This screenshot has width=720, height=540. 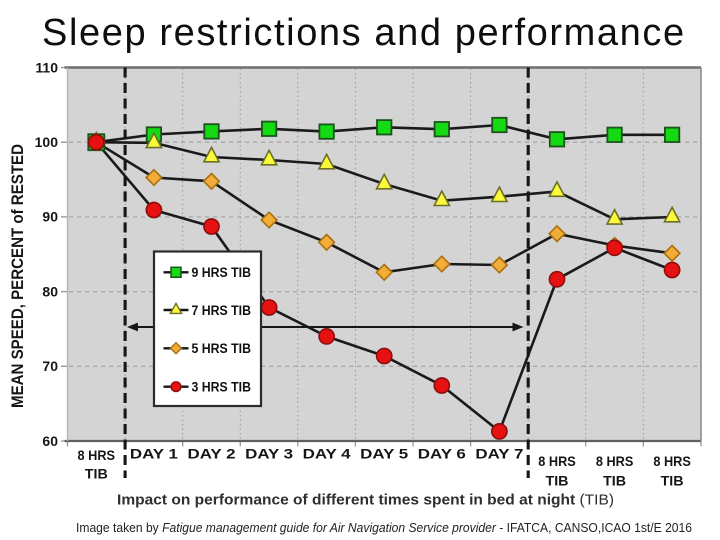 What do you see at coordinates (222, 387) in the screenshot?
I see `svg-text: 3 HRS TIB` at bounding box center [222, 387].